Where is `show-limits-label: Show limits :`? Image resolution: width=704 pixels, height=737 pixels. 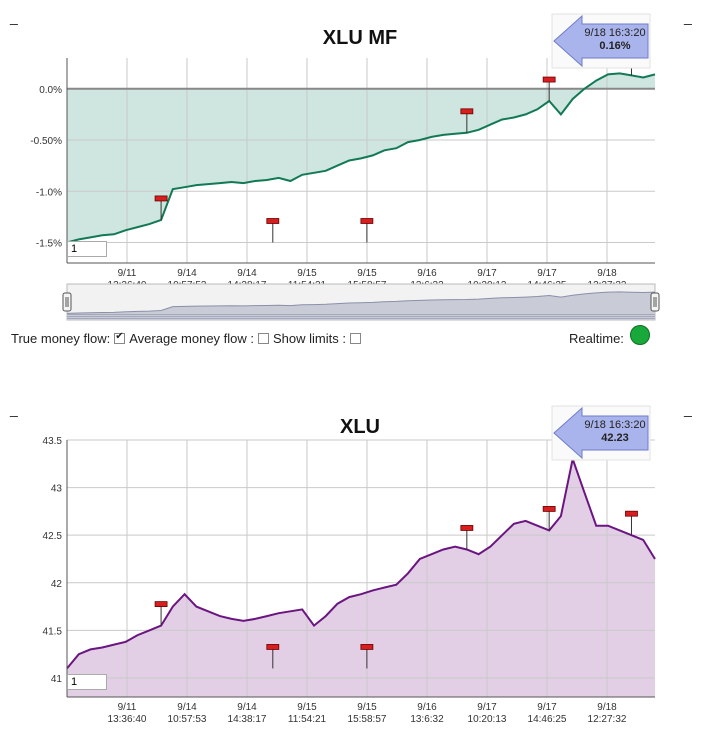
show-limits-label: Show limits : is located at coordinates (309, 338).